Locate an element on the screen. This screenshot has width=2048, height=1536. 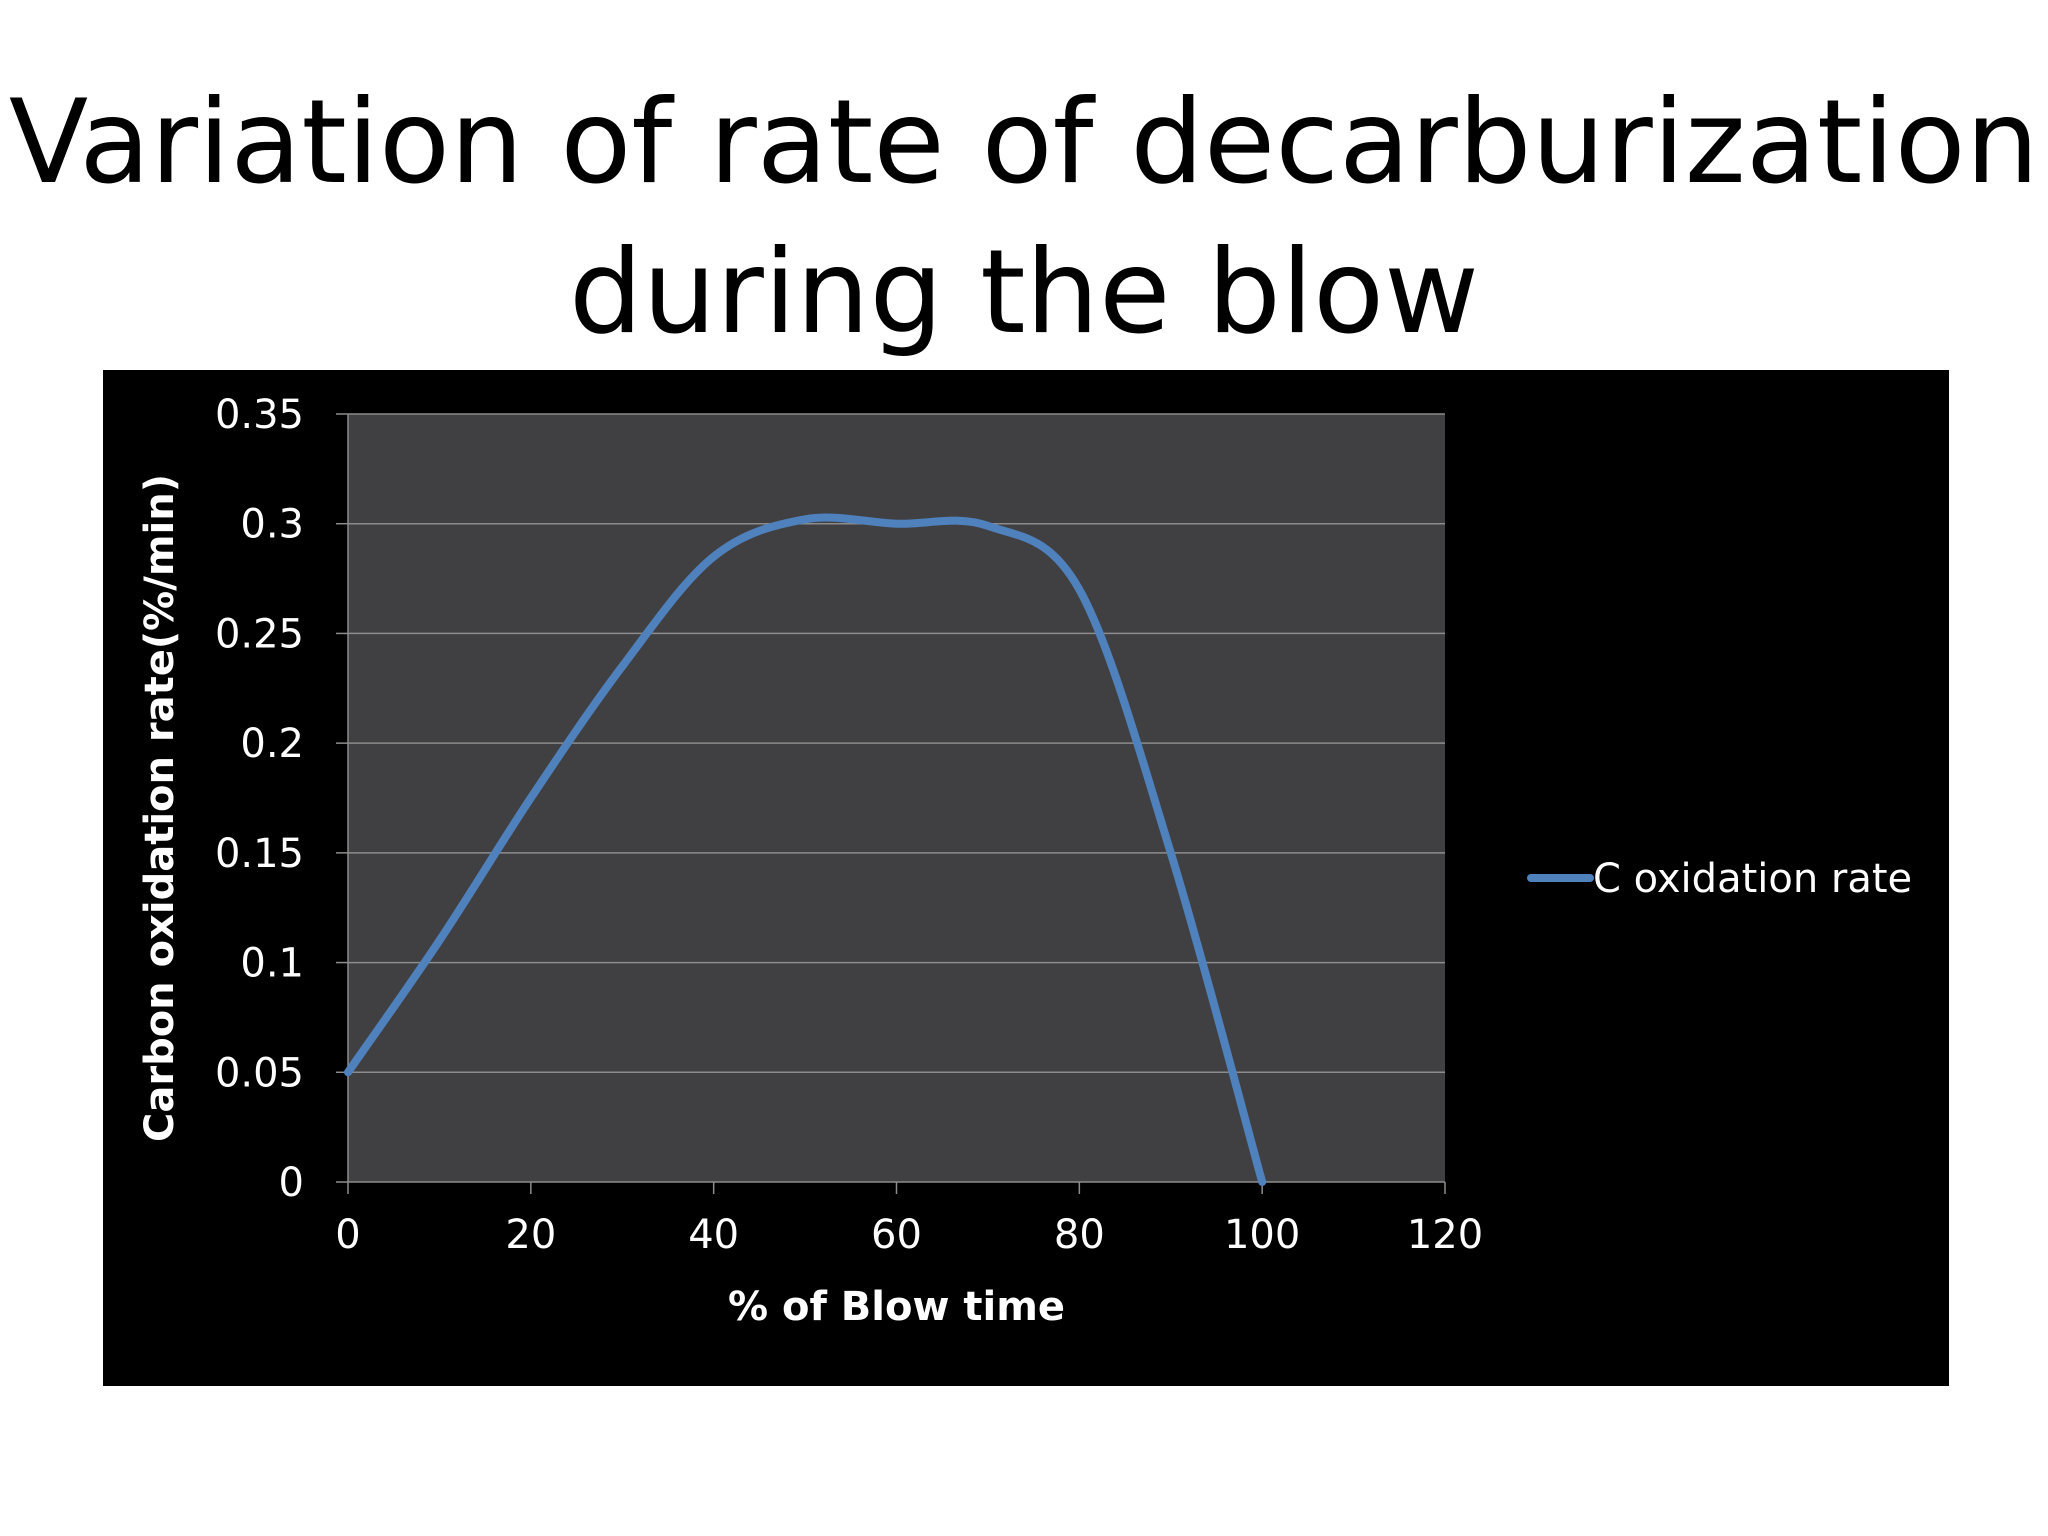
slide-title-line-2: during the blow is located at coordinates (1024, 292).